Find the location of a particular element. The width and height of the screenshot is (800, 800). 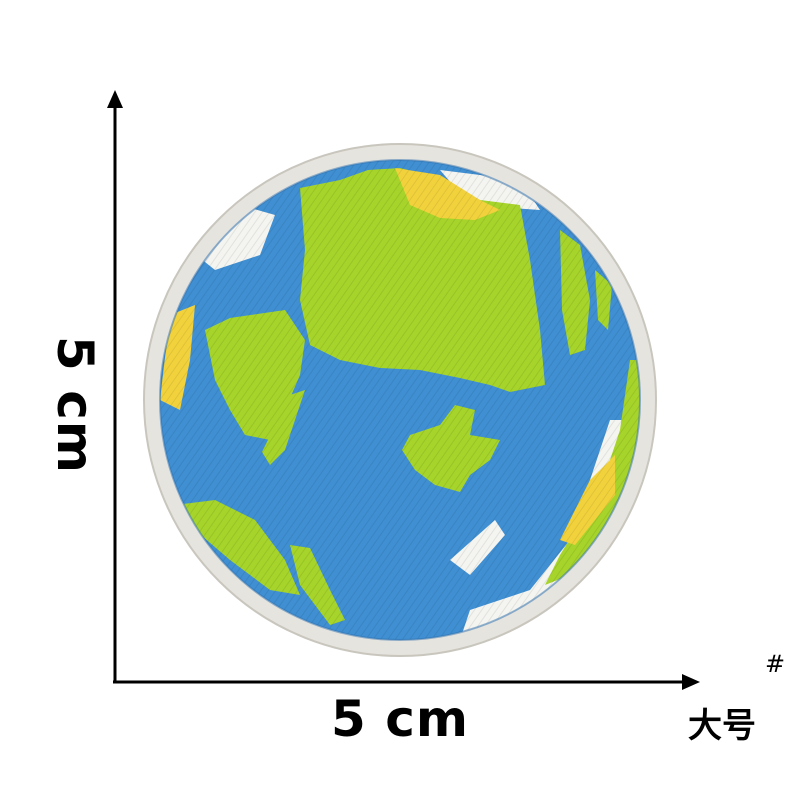

size-tag-label: 大号 is located at coordinates (722, 726).